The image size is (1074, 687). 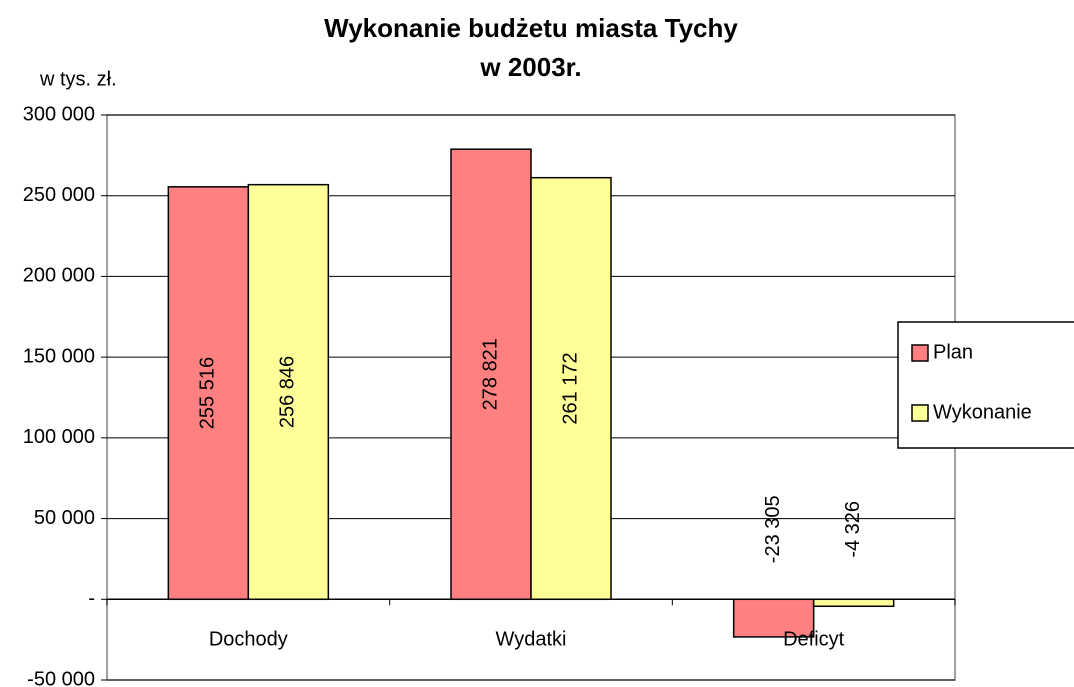 I want to click on data-label: 278 821, so click(x=490, y=374).